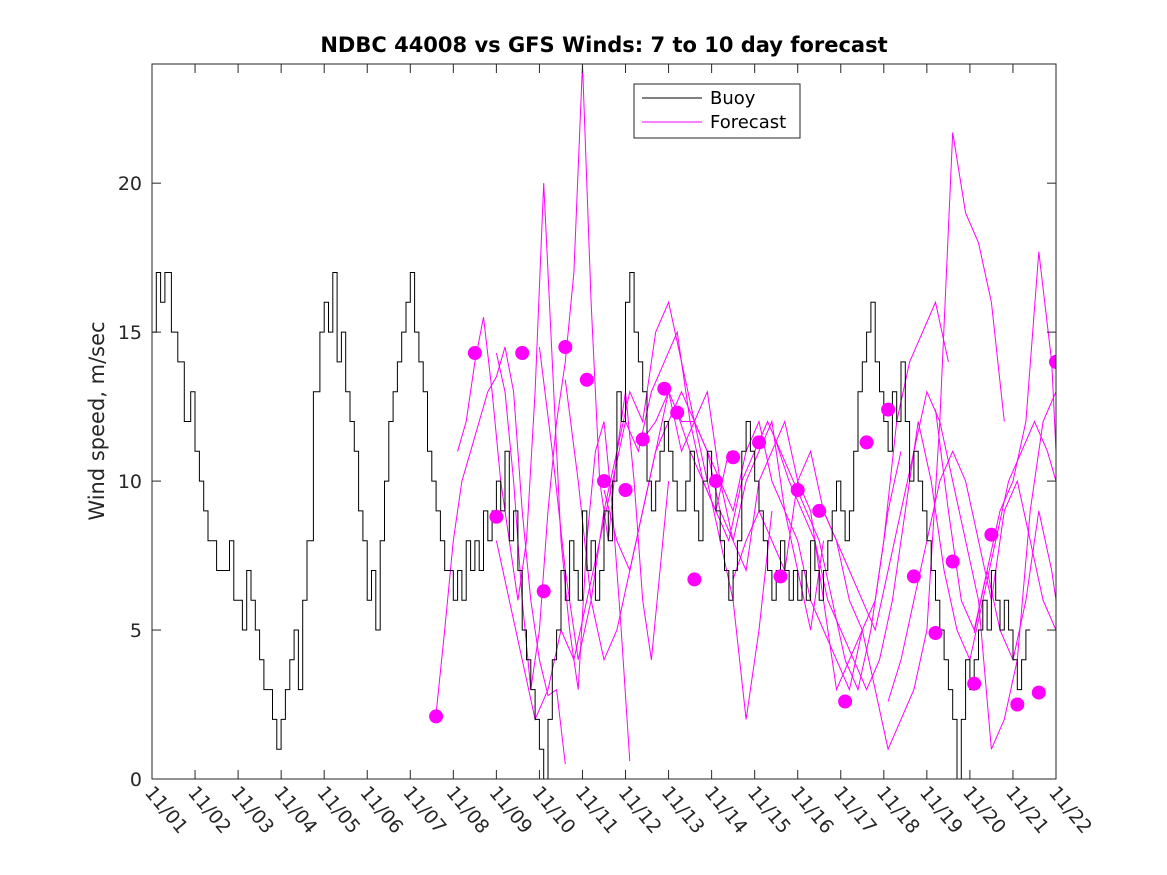  I want to click on legend-box, so click(717, 111).